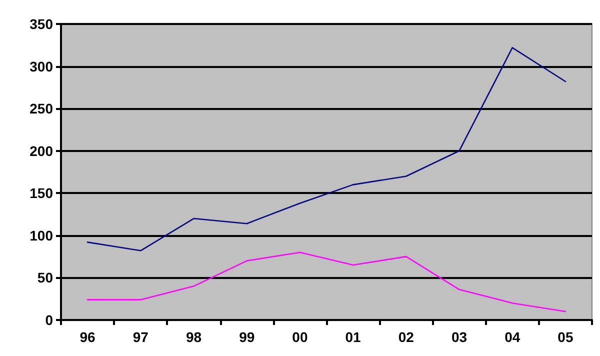  Describe the element at coordinates (88, 337) in the screenshot. I see `x-tick-label: 96` at that location.